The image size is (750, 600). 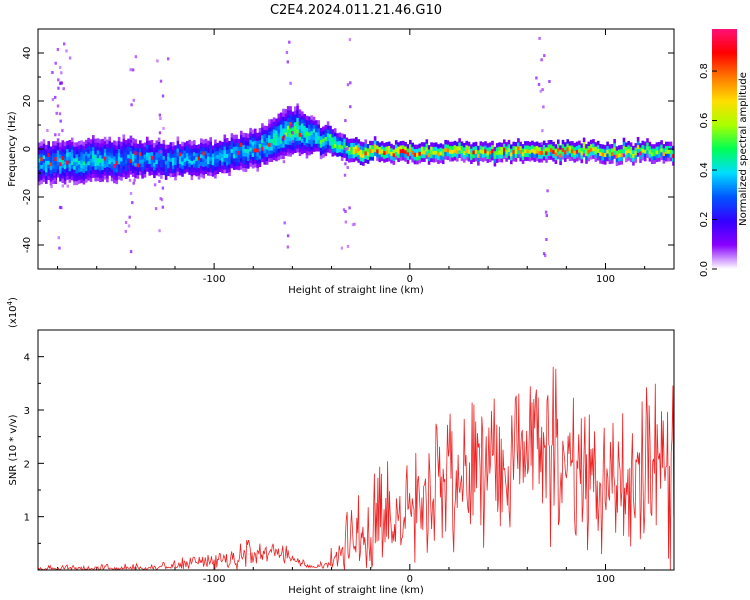 I want to click on spectrogram-y-tick-label: 20, so click(x=27, y=101).